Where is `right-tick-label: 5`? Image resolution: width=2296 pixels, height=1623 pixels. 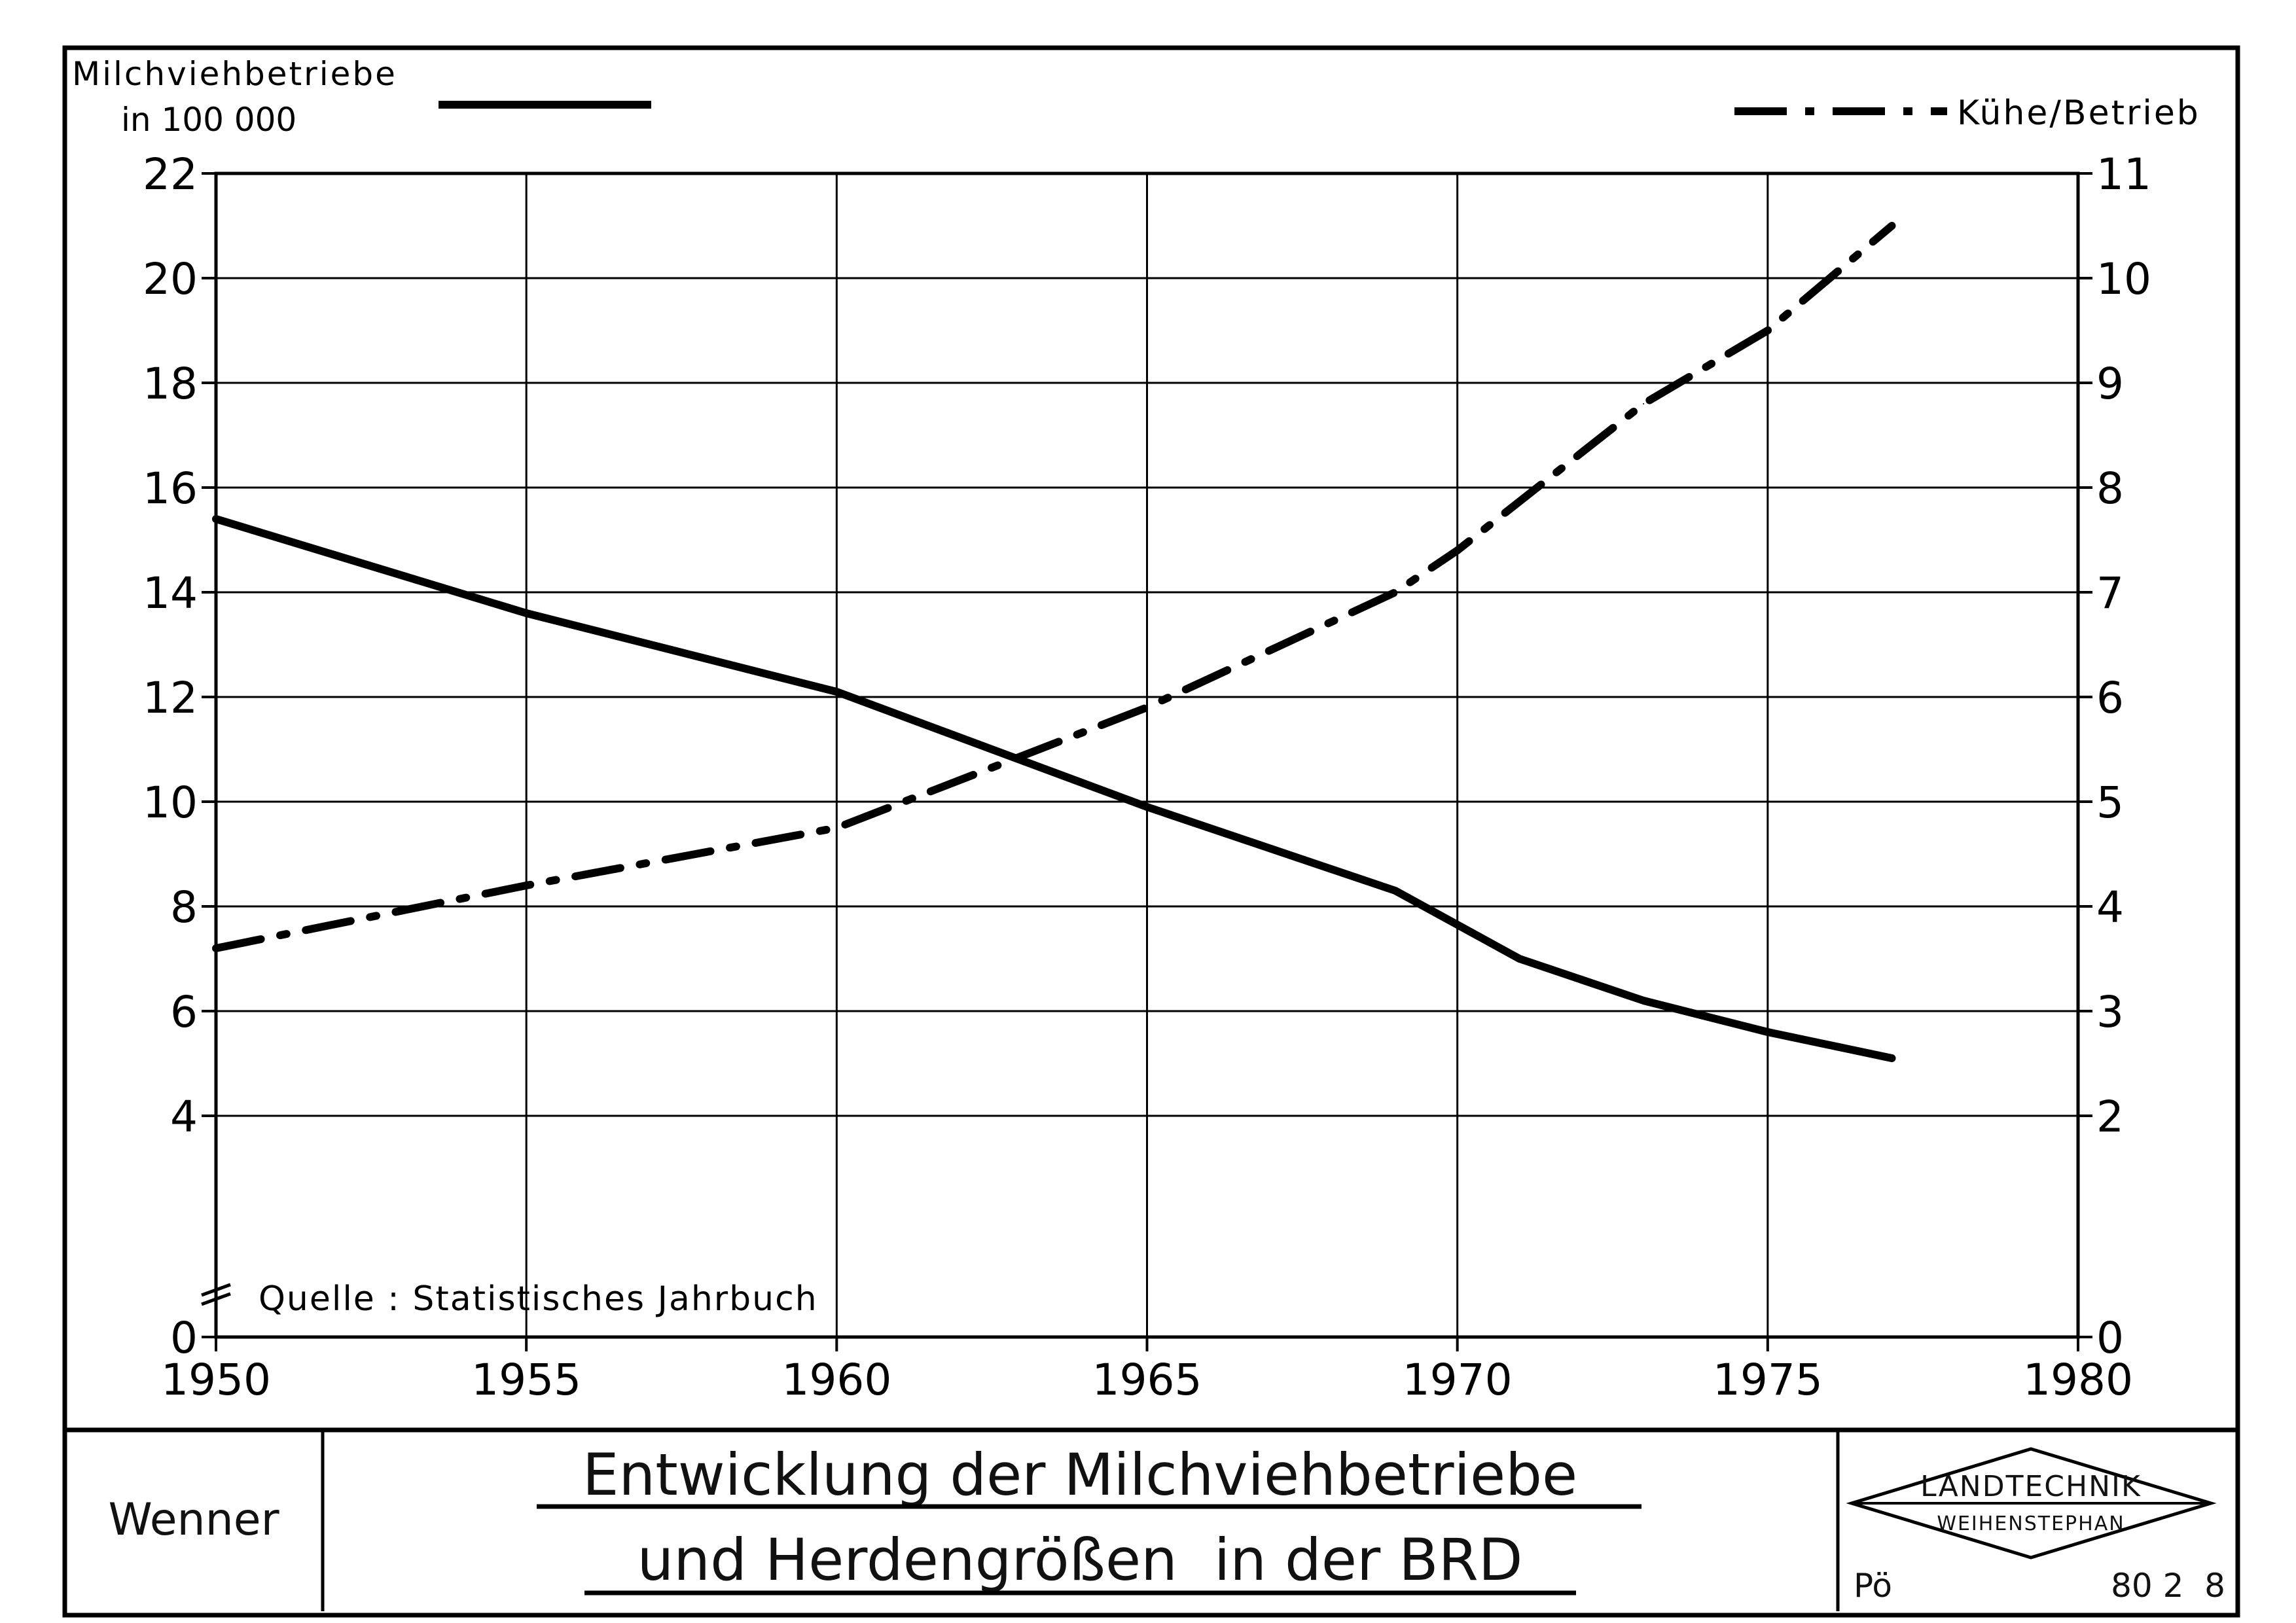
right-tick-label: 5 is located at coordinates (2110, 803).